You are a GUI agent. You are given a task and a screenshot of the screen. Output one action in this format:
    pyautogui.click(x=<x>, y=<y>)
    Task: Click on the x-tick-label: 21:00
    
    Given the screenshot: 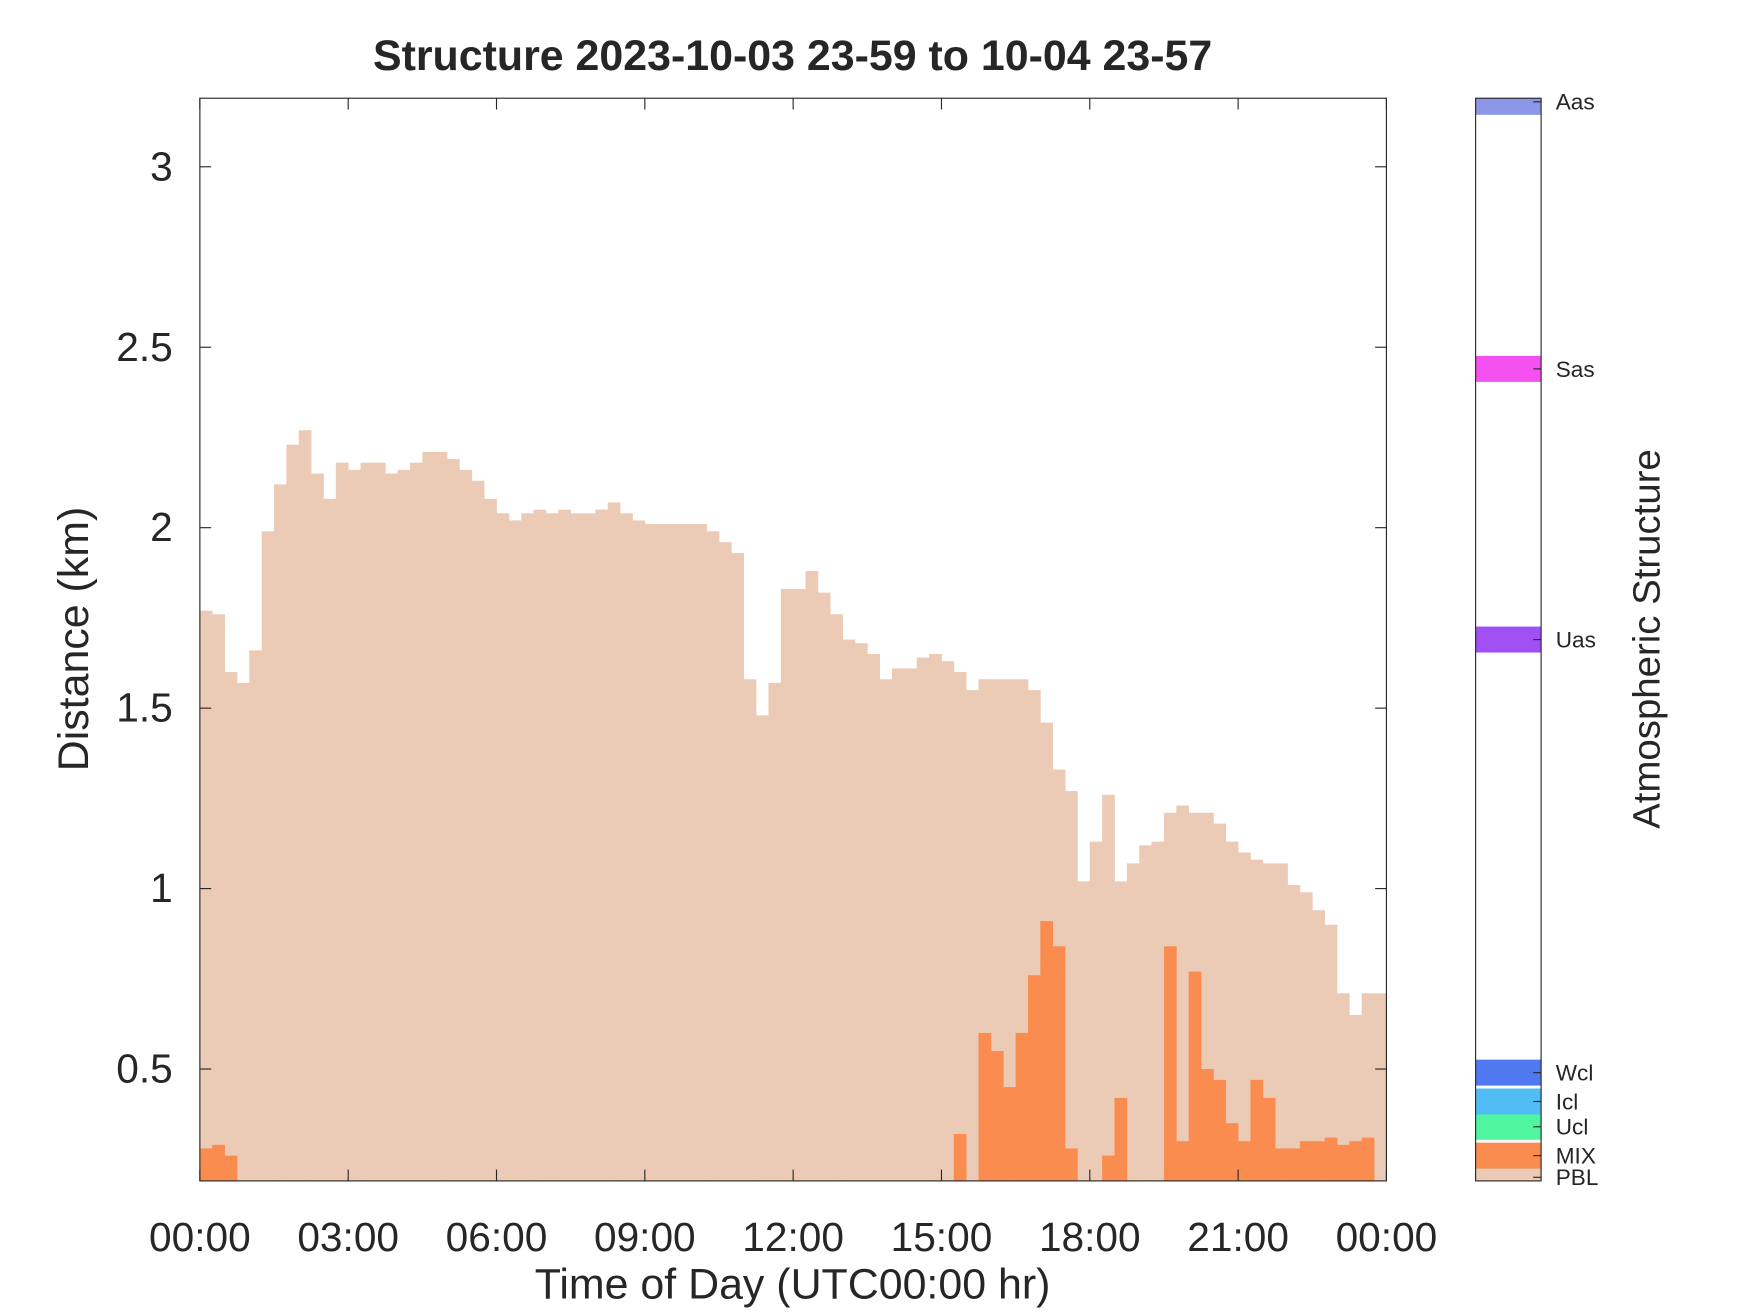 What is the action you would take?
    pyautogui.click(x=1238, y=1237)
    